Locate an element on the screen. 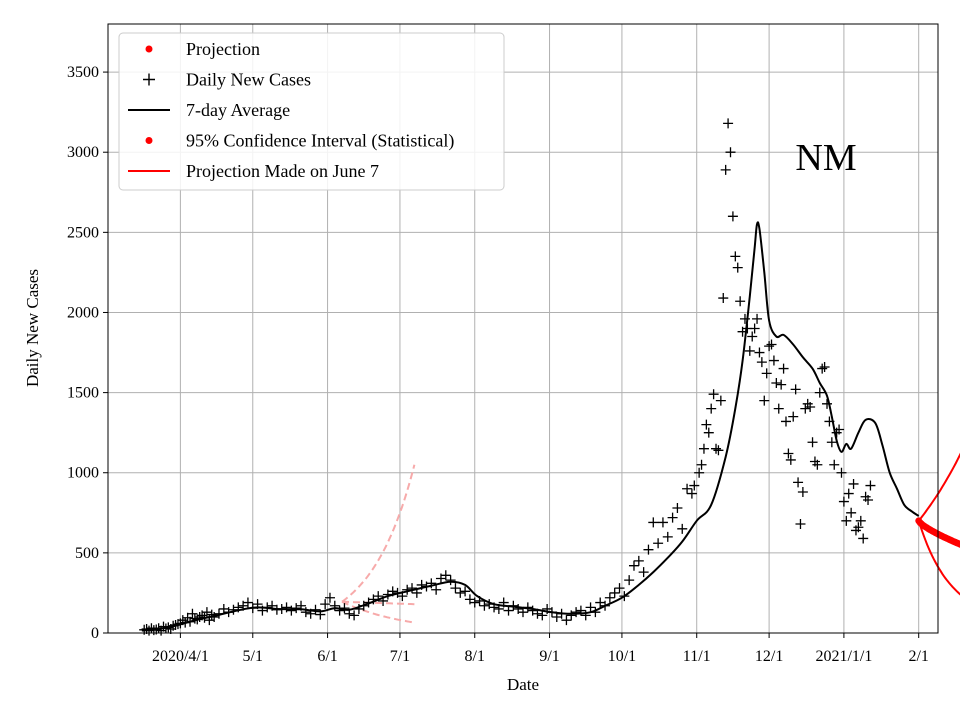 This screenshot has width=960, height=720. legend-plus-icon is located at coordinates (149, 79).